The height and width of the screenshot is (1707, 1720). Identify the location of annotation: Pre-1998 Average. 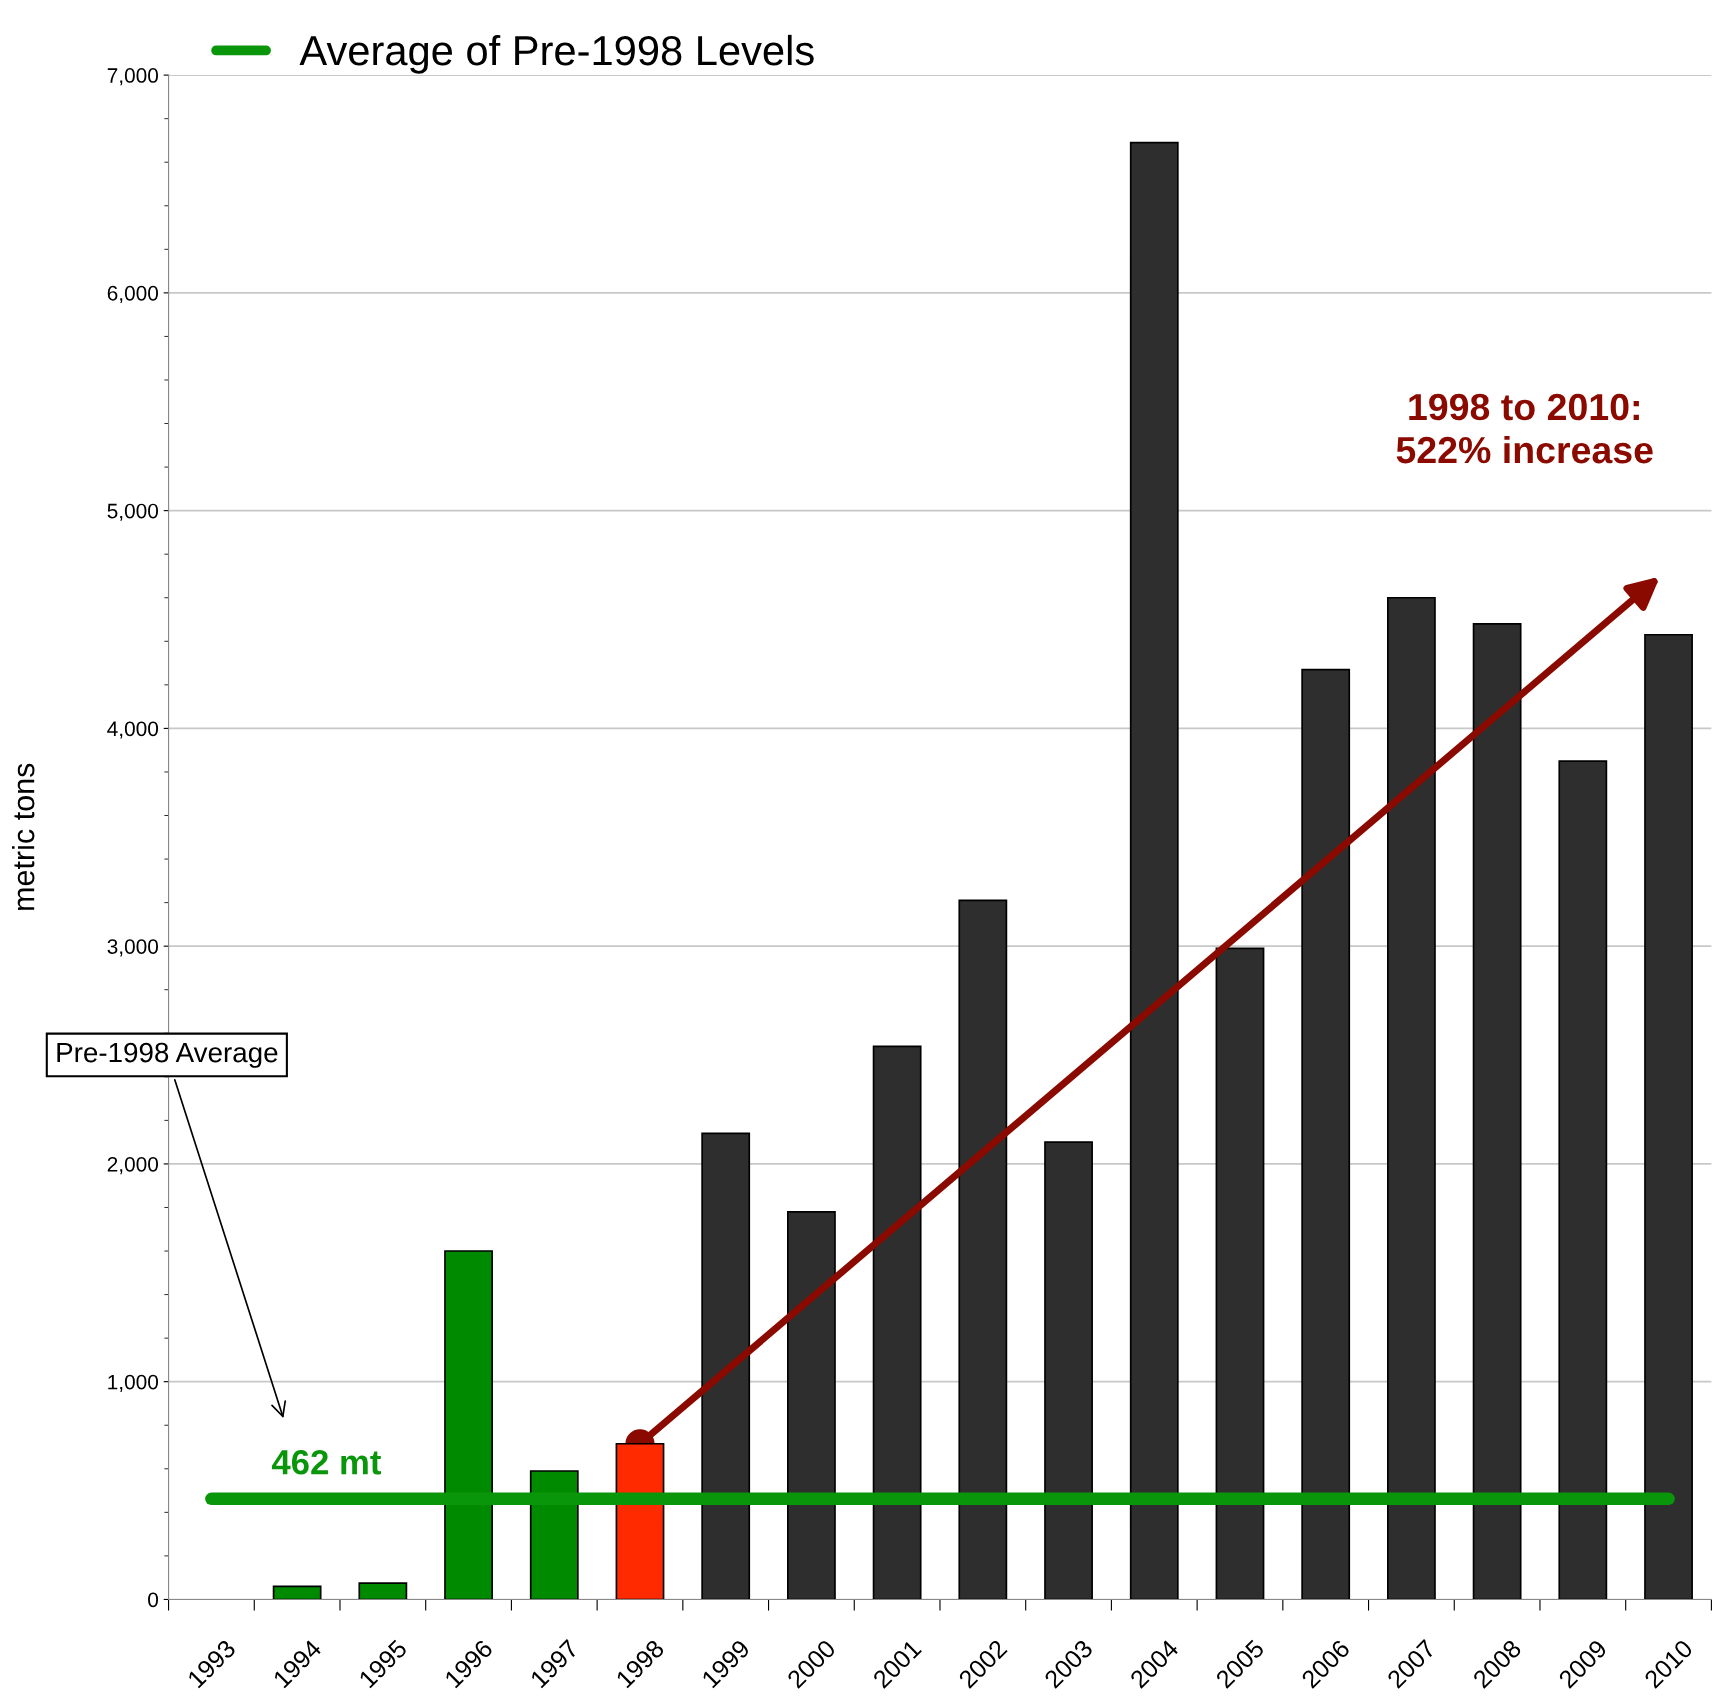
(167, 1055).